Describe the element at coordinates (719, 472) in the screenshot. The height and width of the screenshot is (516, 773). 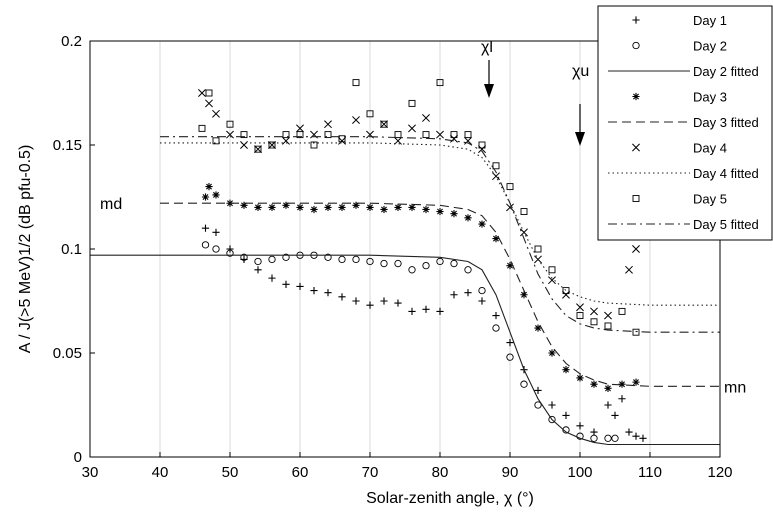
I see `x-tick-label: 120` at that location.